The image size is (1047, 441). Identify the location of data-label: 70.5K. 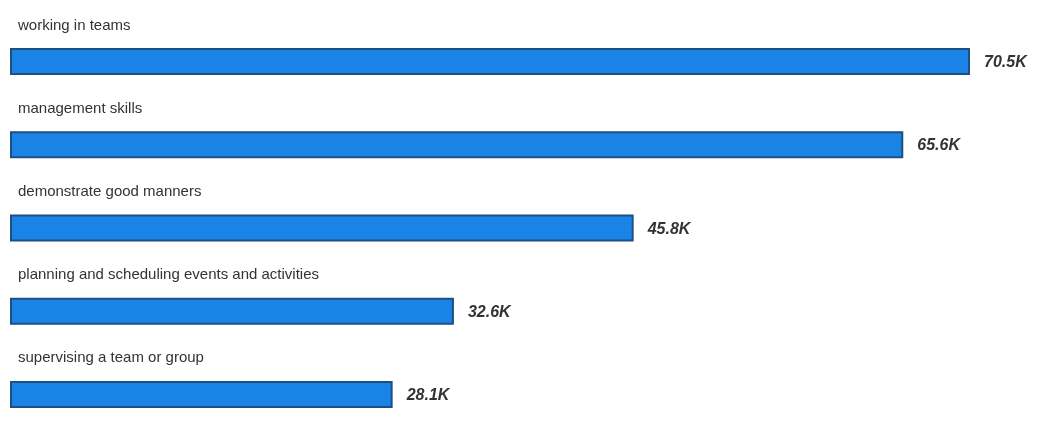
(1006, 62).